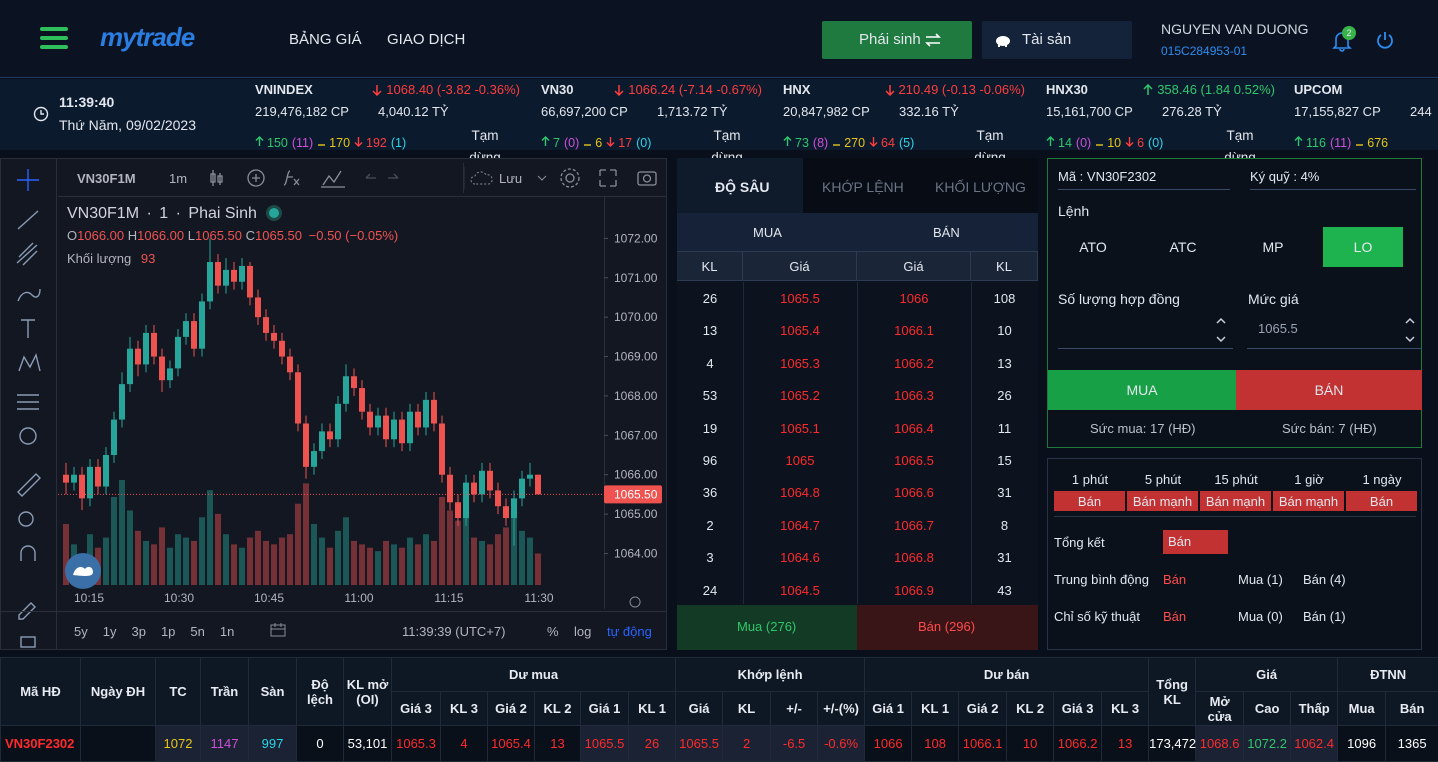 The image size is (1438, 762). Describe the element at coordinates (897, 40) in the screenshot. I see `derivatives-button: Phái sinh` at that location.